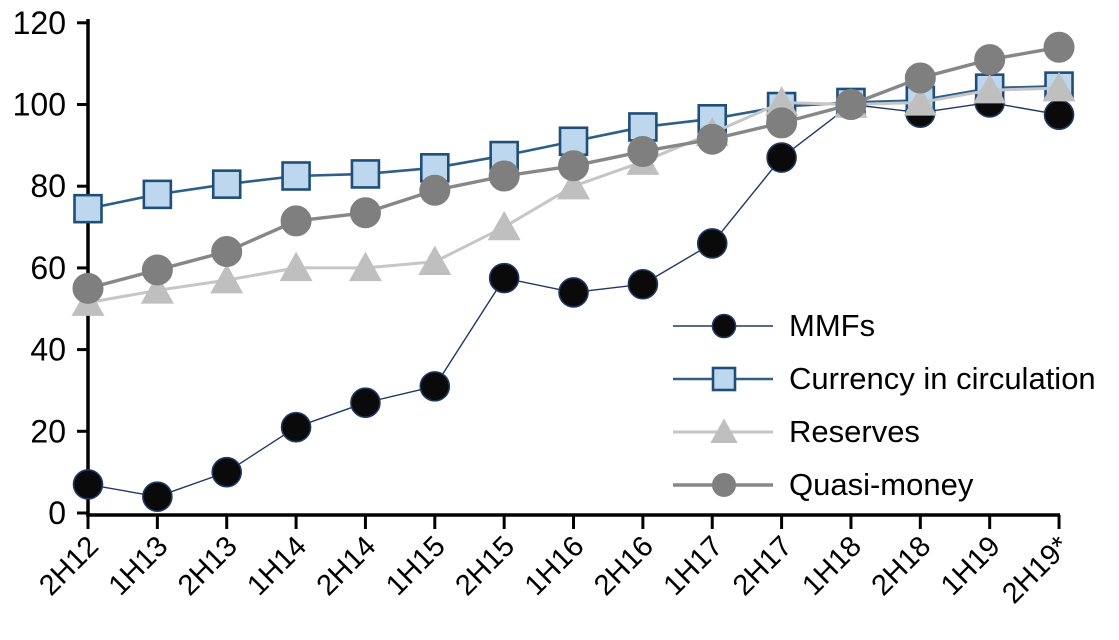  What do you see at coordinates (694, 566) in the screenshot?
I see `x-axis-tick-label: 1H17` at bounding box center [694, 566].